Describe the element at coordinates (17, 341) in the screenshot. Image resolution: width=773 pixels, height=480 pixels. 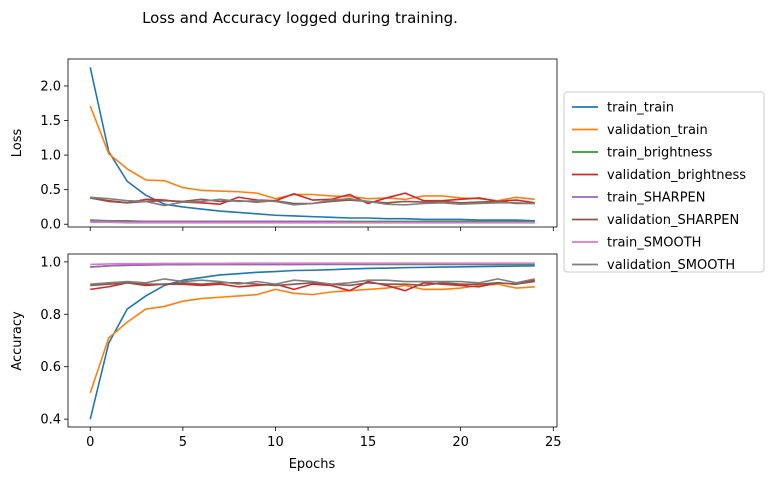
I see `accuracy-y-axis-label: Accuracy` at that location.